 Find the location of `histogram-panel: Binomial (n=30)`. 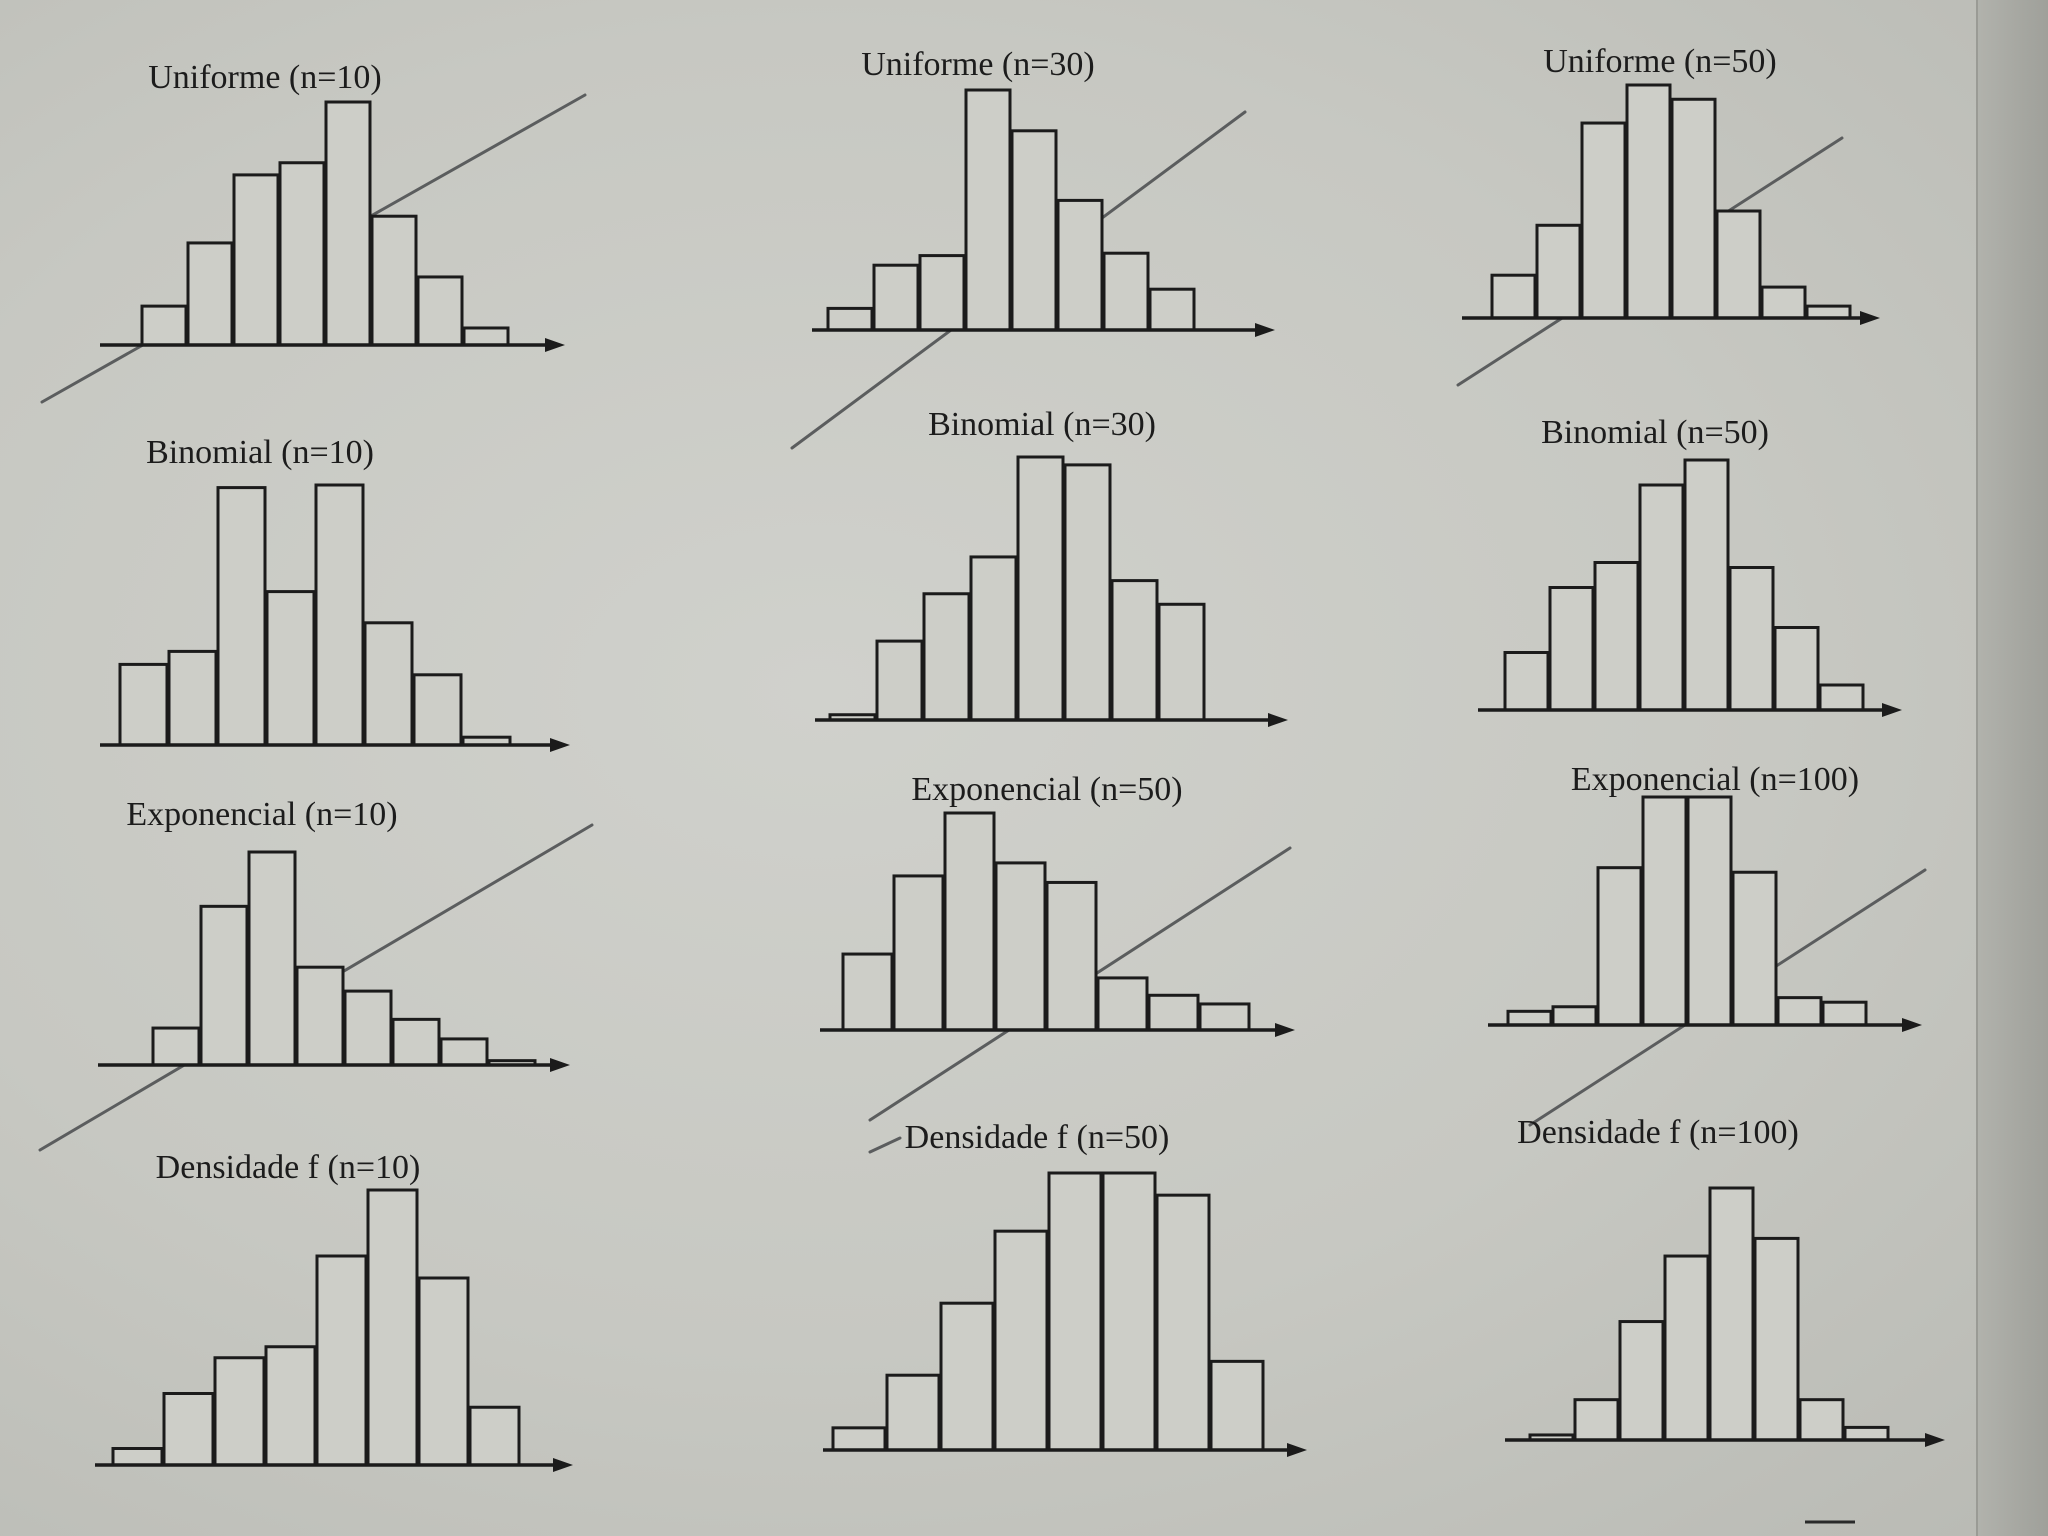

histogram-panel: Binomial (n=30) is located at coordinates (1051, 566).